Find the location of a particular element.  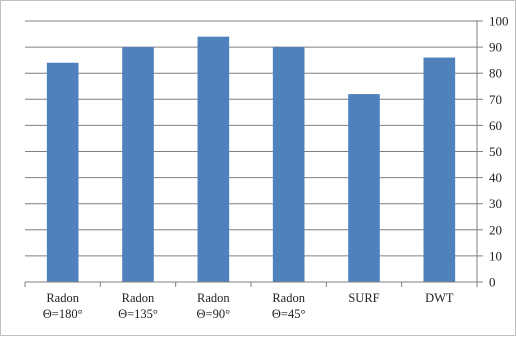

y-tick-label: 60 is located at coordinates (495, 125).